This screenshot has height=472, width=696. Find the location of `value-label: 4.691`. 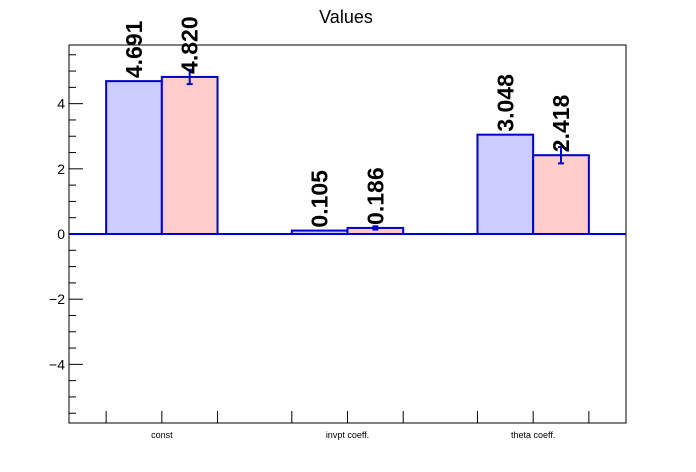

value-label: 4.691 is located at coordinates (134, 49).